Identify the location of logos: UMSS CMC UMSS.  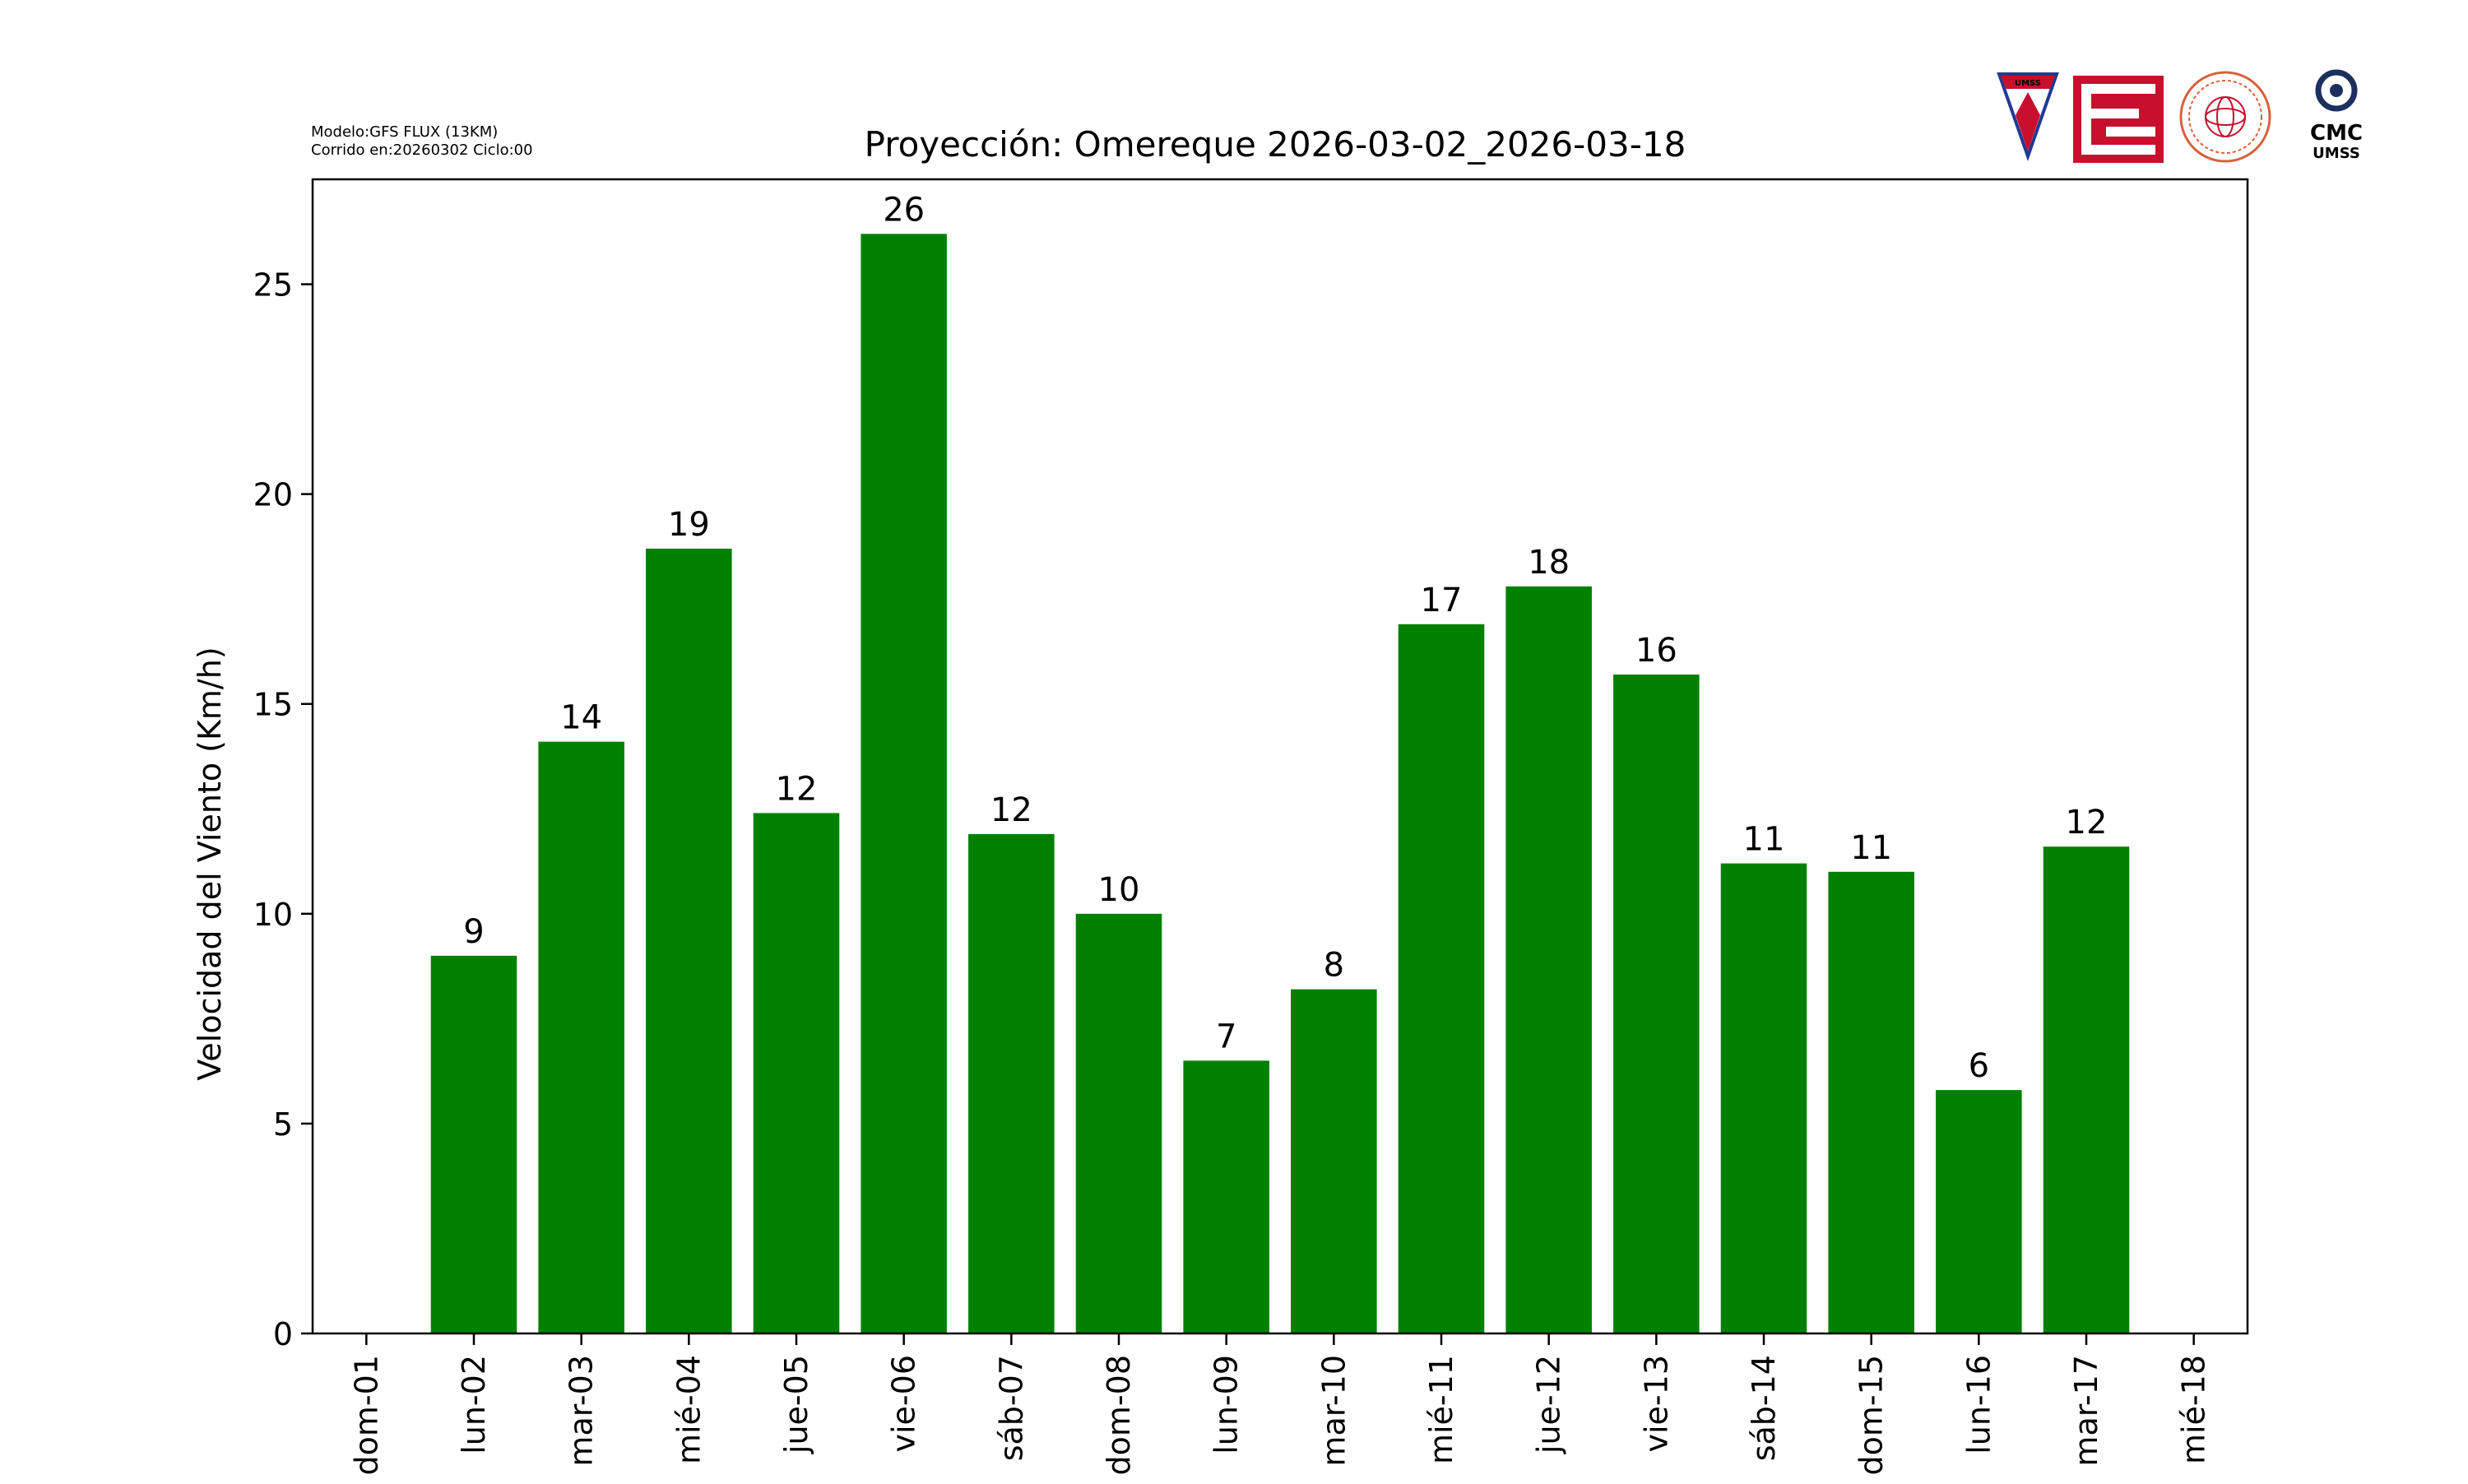
(2180, 116).